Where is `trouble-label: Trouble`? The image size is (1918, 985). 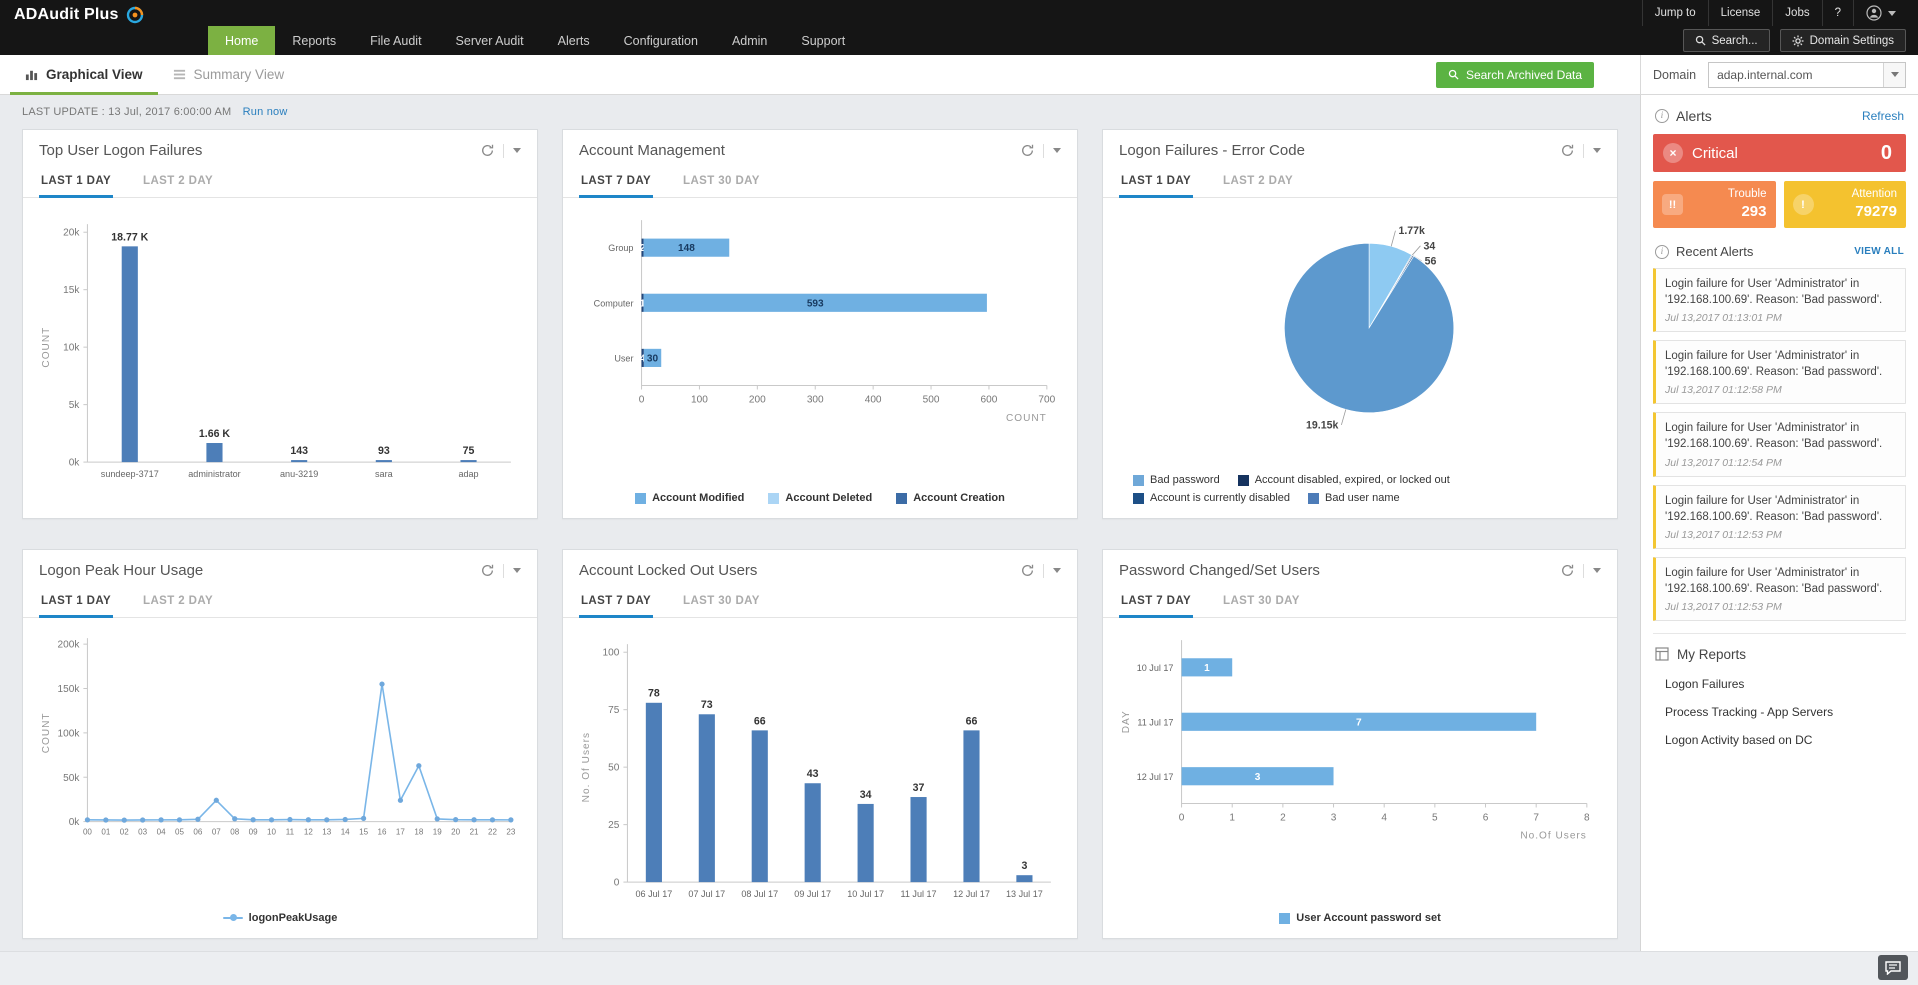 trouble-label: Trouble is located at coordinates (1747, 194).